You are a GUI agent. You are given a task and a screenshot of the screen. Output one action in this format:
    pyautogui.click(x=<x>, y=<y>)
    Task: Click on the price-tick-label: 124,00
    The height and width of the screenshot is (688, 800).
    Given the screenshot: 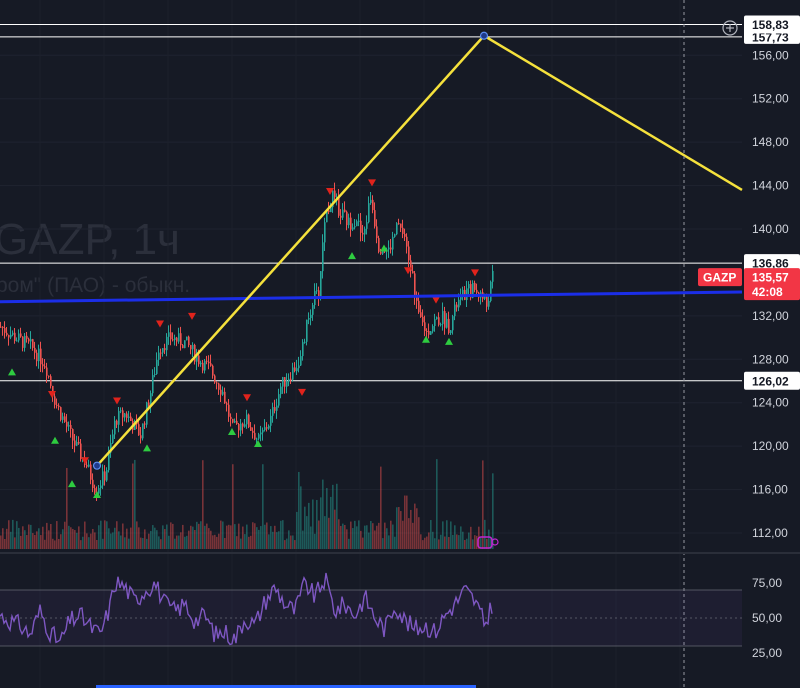 What is the action you would take?
    pyautogui.click(x=770, y=403)
    